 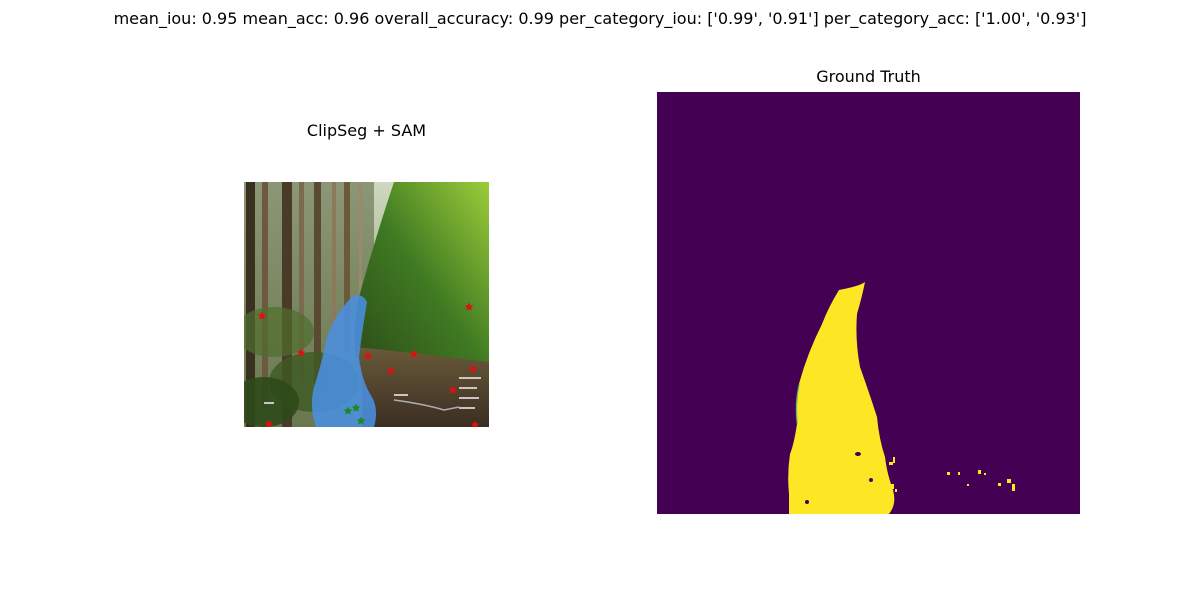 What do you see at coordinates (366, 130) in the screenshot?
I see `left-panel-title: ClipSeg + SAM` at bounding box center [366, 130].